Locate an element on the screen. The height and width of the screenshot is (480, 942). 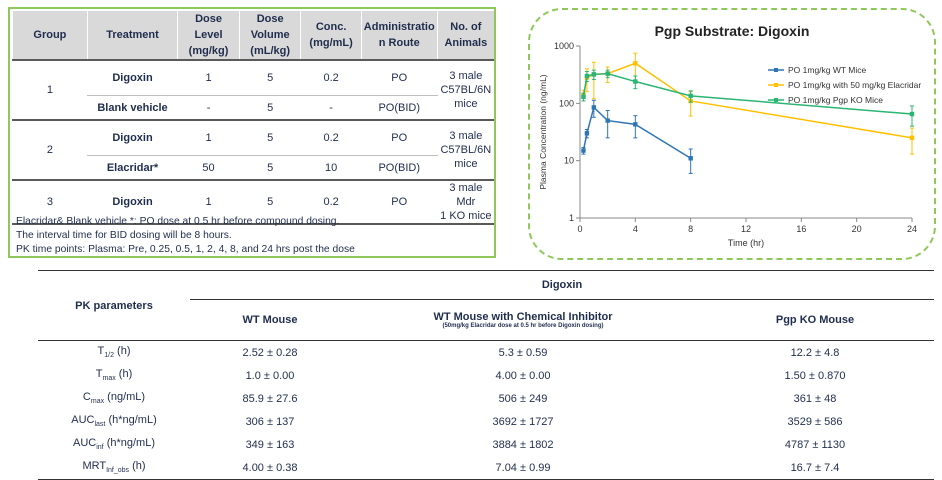
table-row: 3 Digoxin 1 5 0.2 PO 3 male Mdr 1 KO mice is located at coordinates (253, 202).